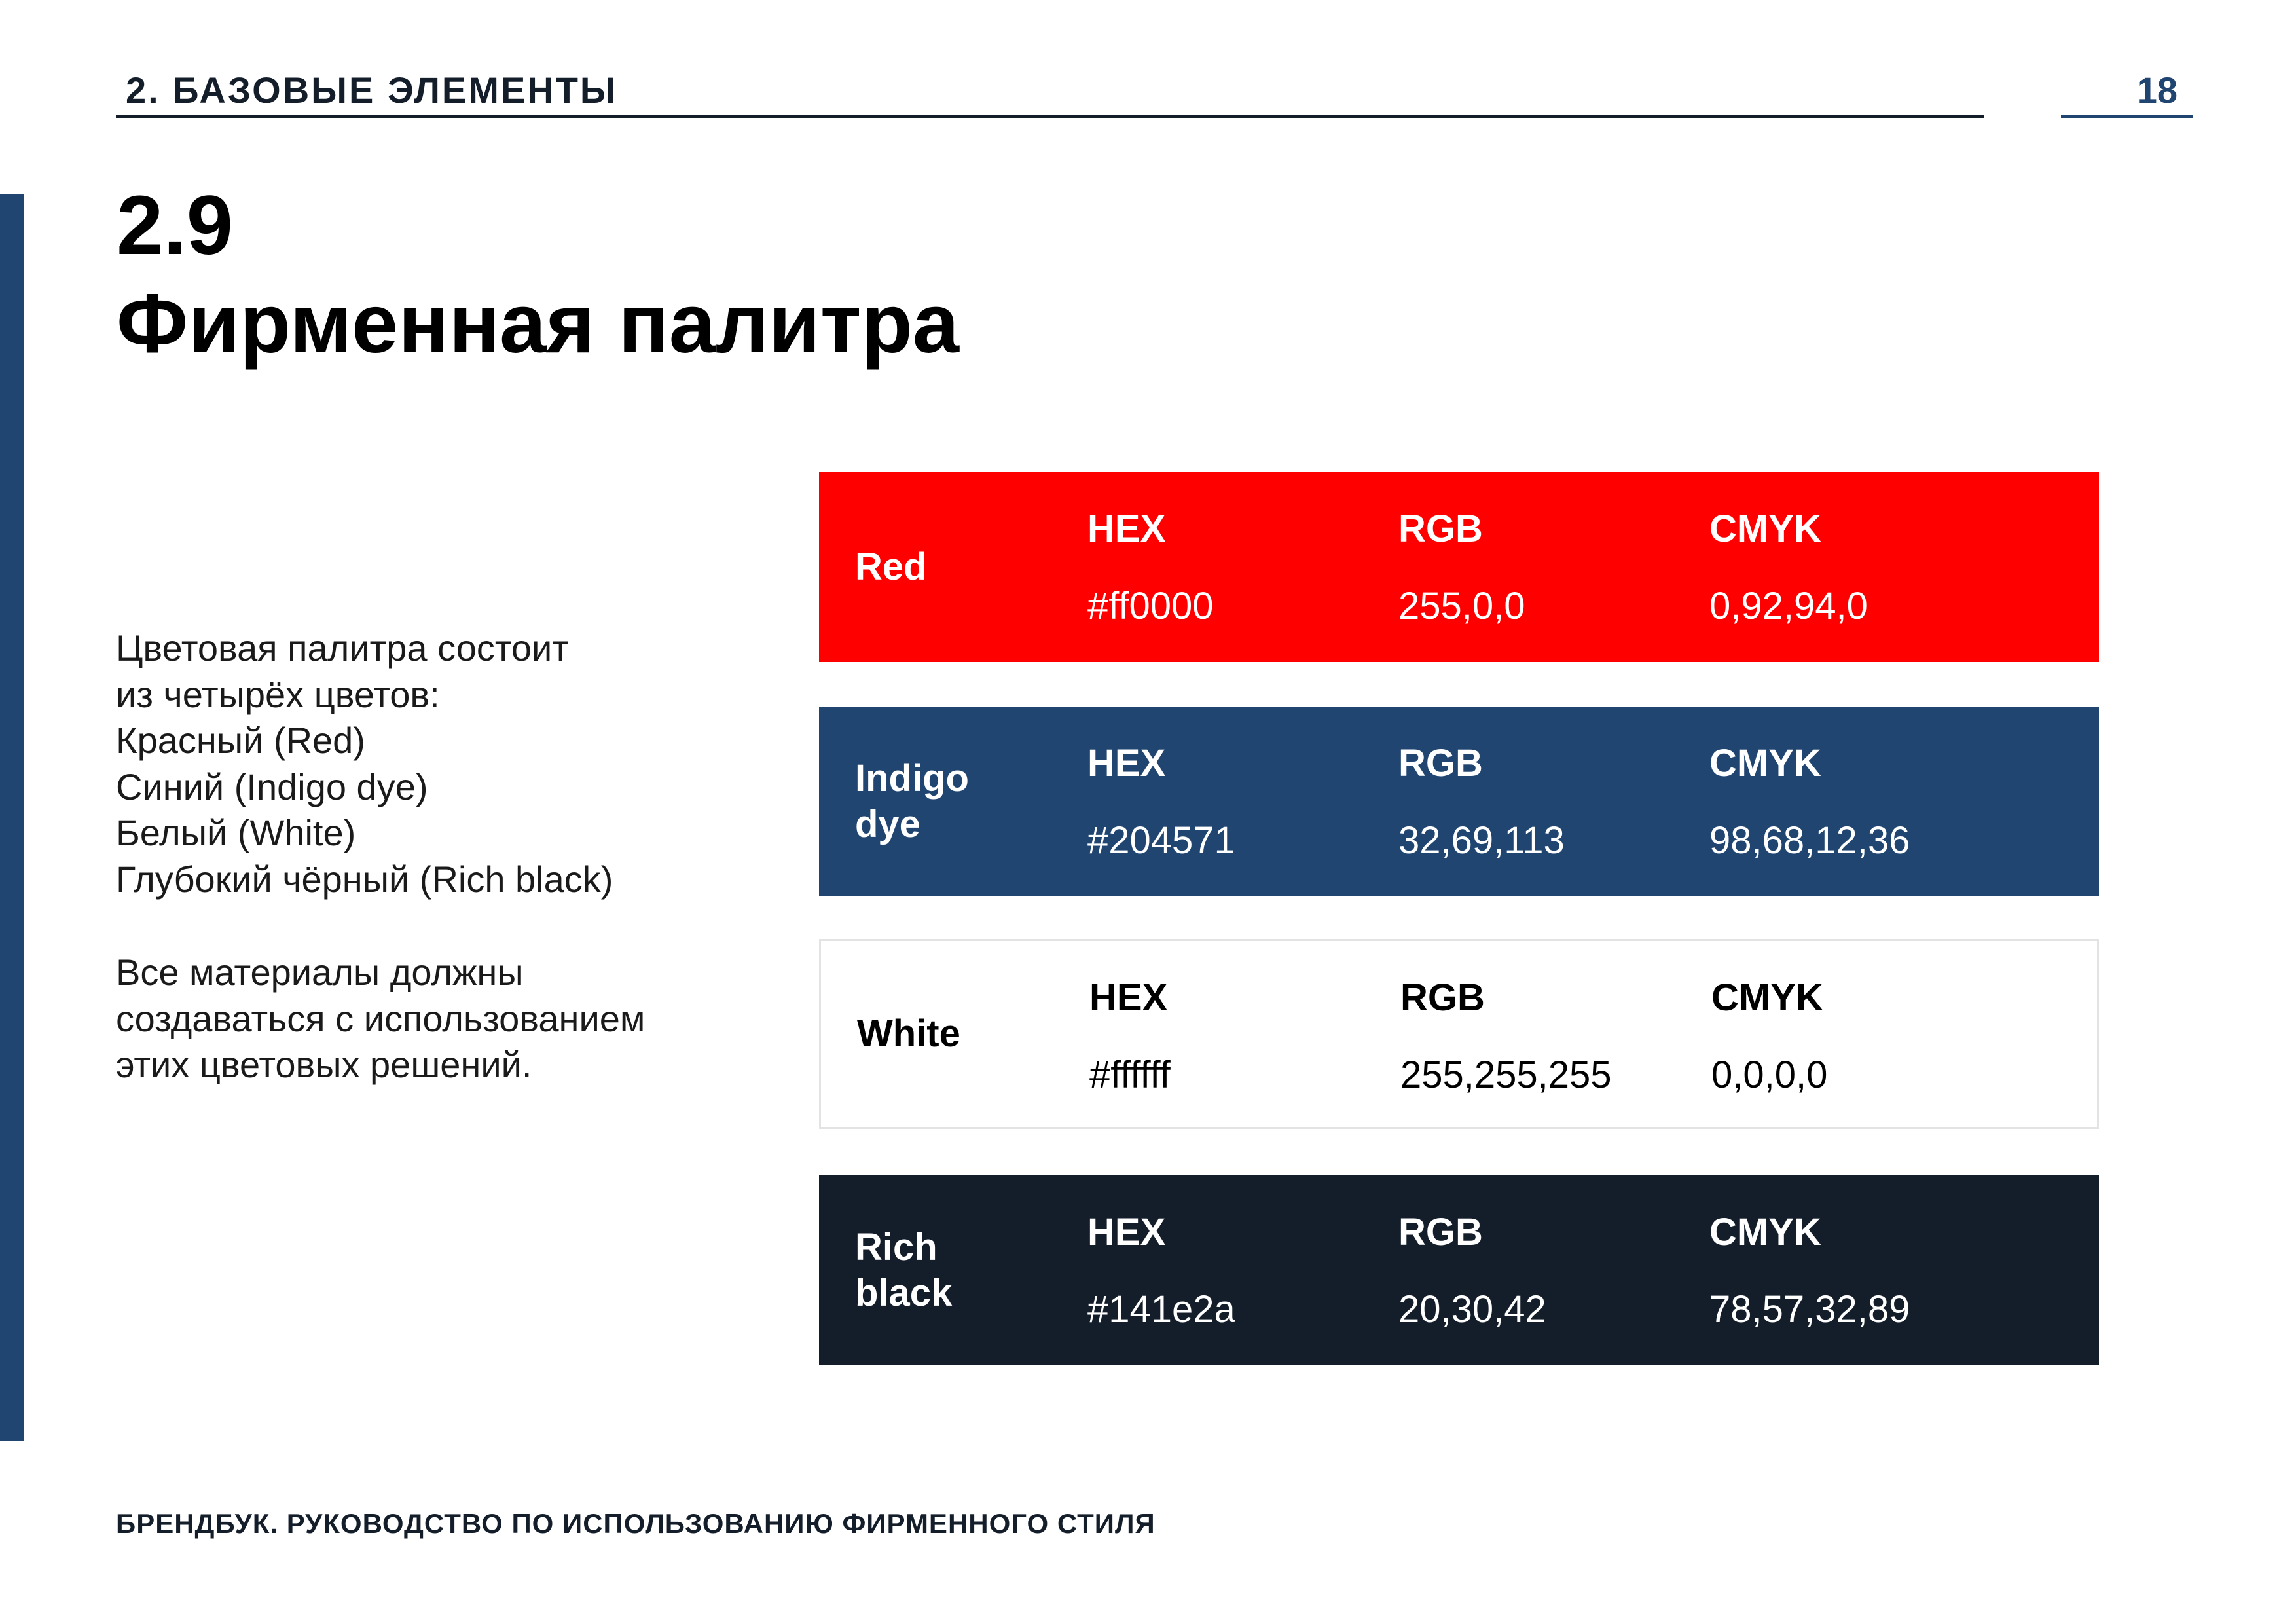 The height and width of the screenshot is (1624, 2296). What do you see at coordinates (1506, 1075) in the screenshot?
I see `rgb-value: 255,255,255` at bounding box center [1506, 1075].